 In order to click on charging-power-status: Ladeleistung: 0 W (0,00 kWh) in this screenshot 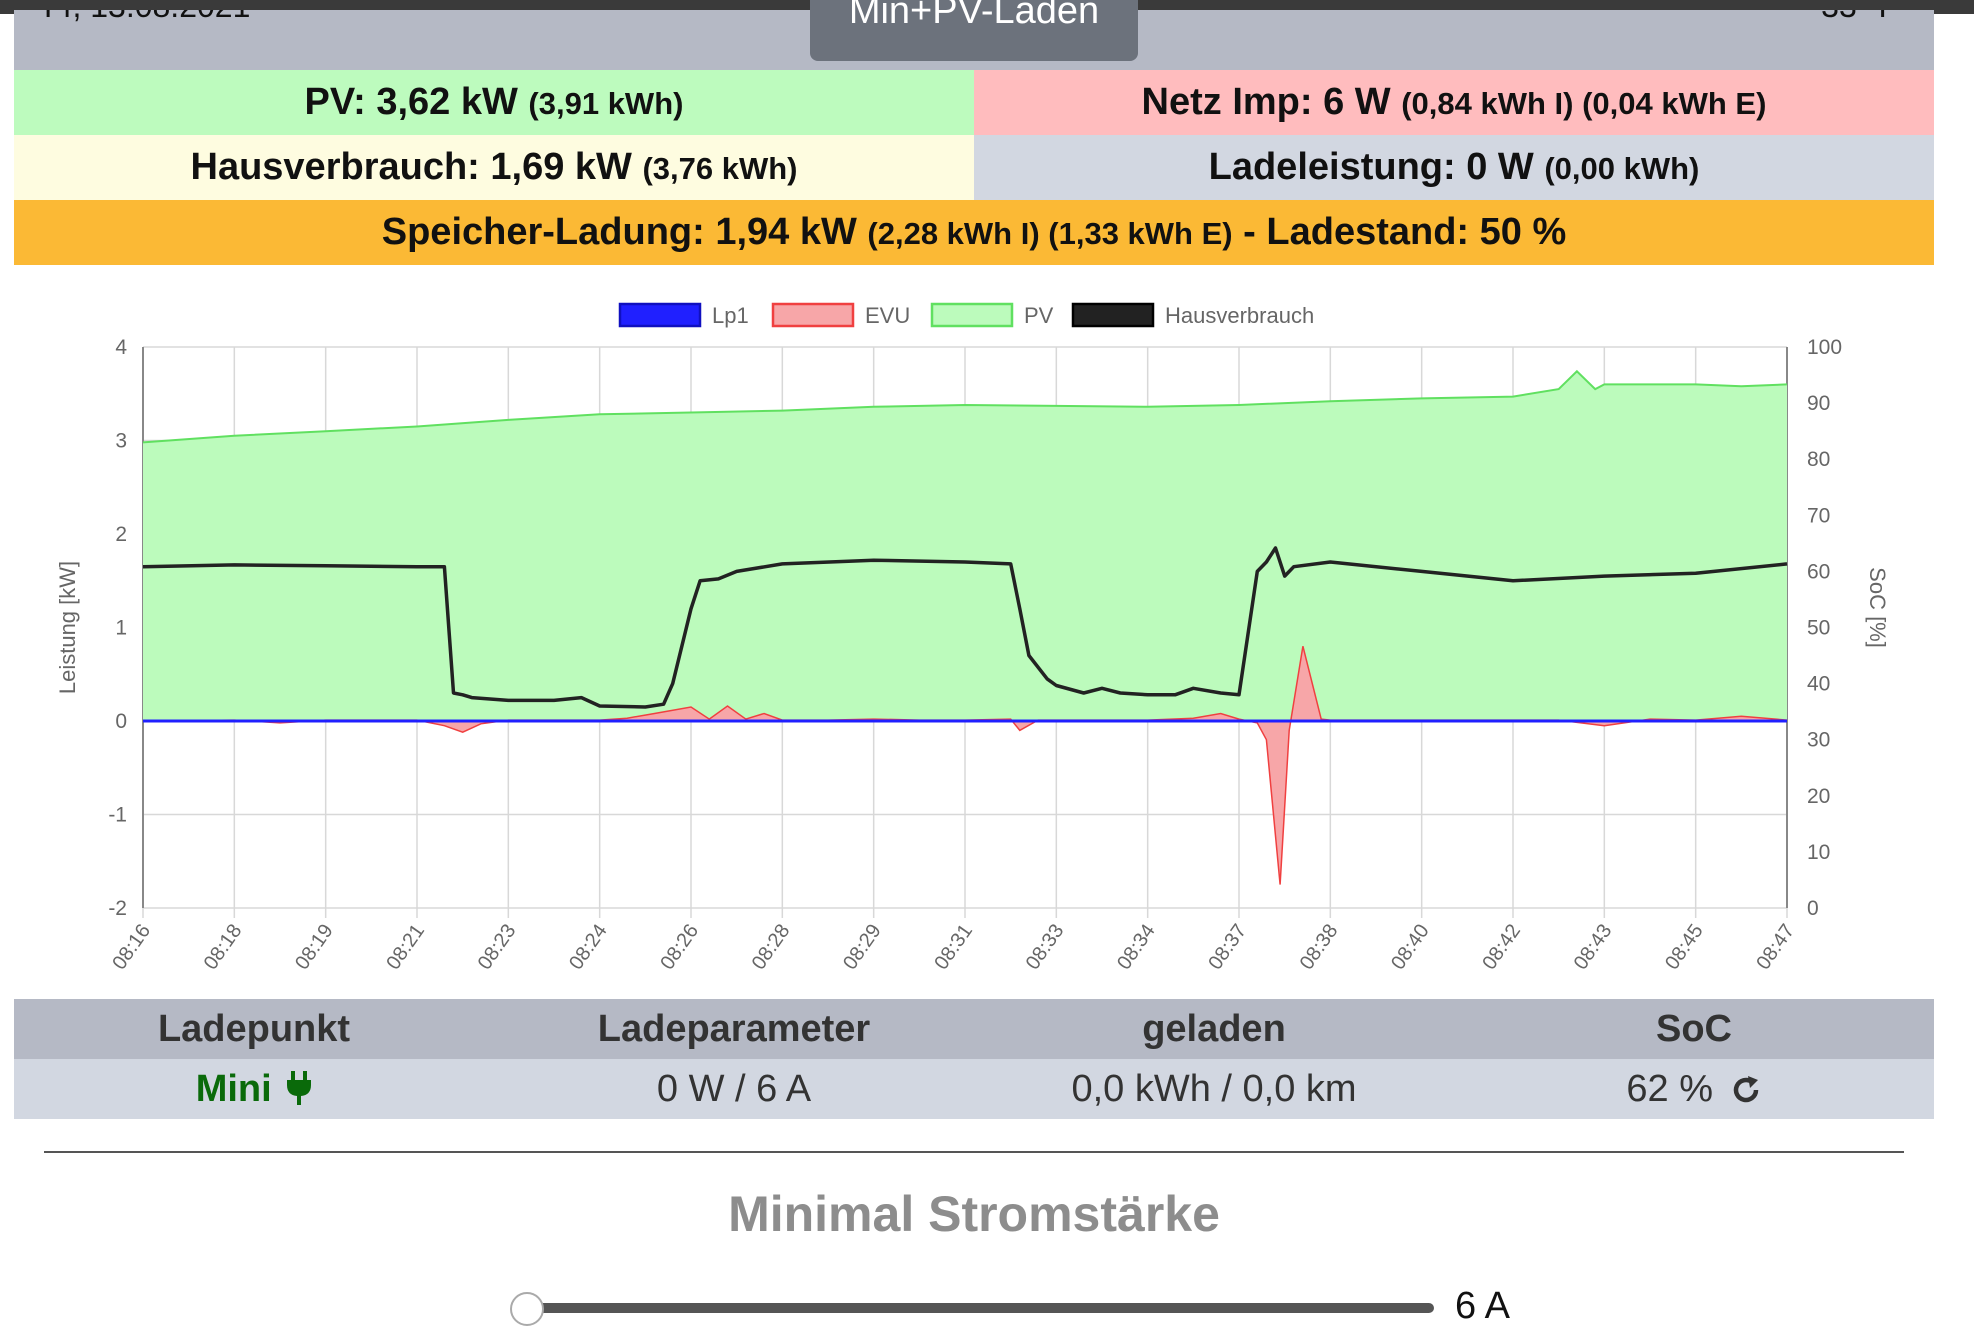, I will do `click(1454, 167)`.